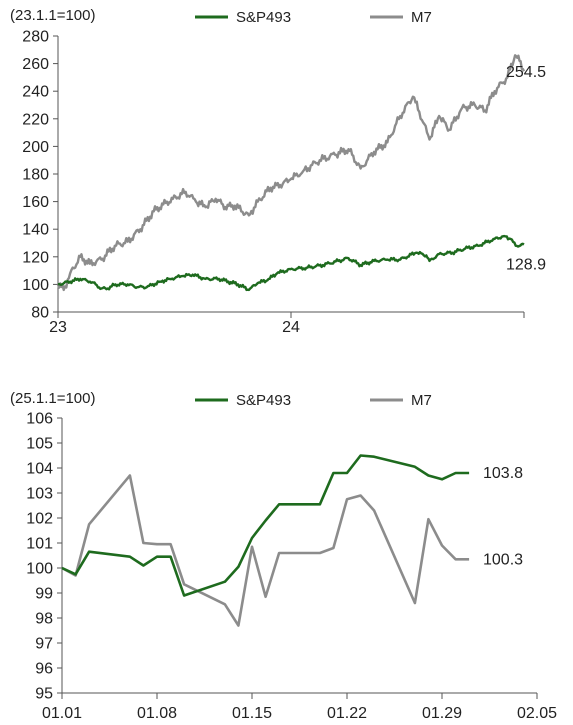 This screenshot has height=725, width=573. I want to click on y-tick-label: 98, so click(44, 619).